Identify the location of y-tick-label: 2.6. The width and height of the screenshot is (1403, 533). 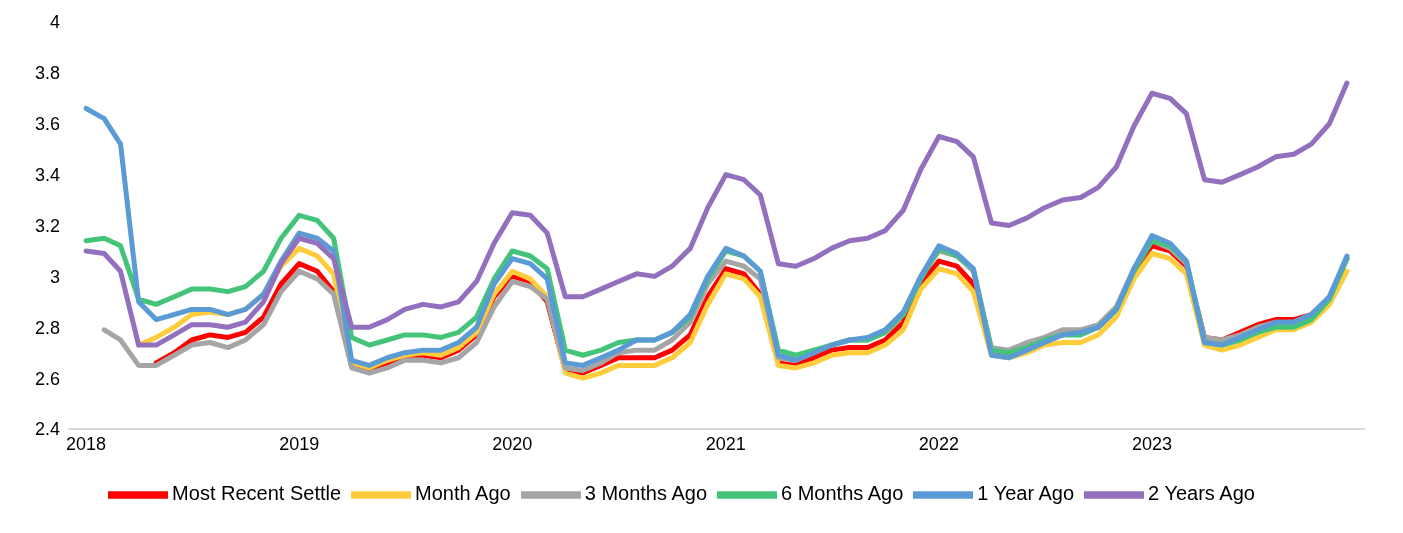
(47, 378).